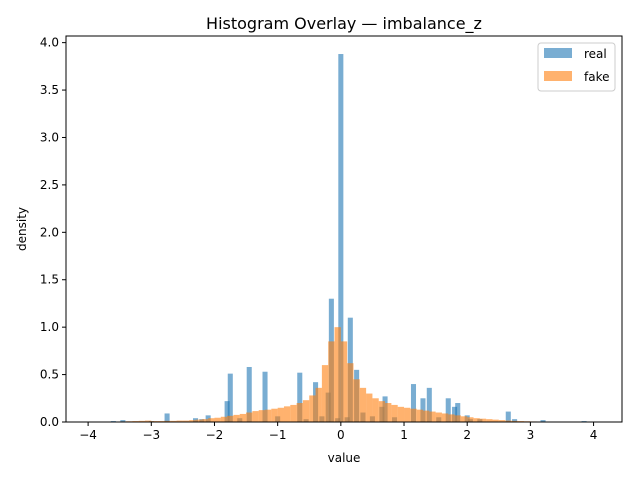 This screenshot has width=640, height=480. What do you see at coordinates (404, 435) in the screenshot?
I see `x-tick-label: 1` at bounding box center [404, 435].